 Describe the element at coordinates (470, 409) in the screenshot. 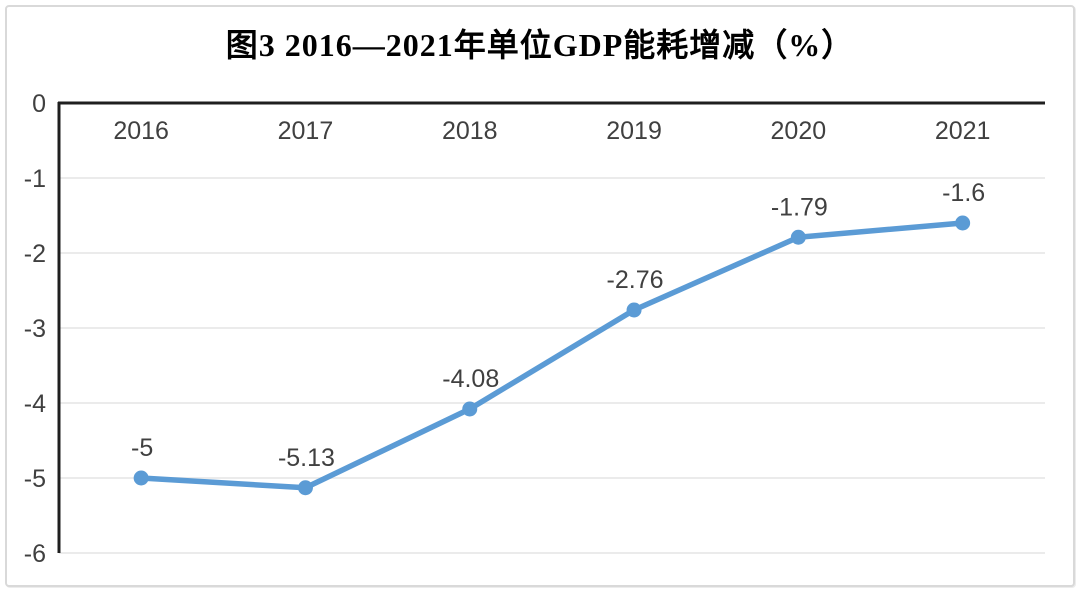

I see `data-point-2018` at that location.